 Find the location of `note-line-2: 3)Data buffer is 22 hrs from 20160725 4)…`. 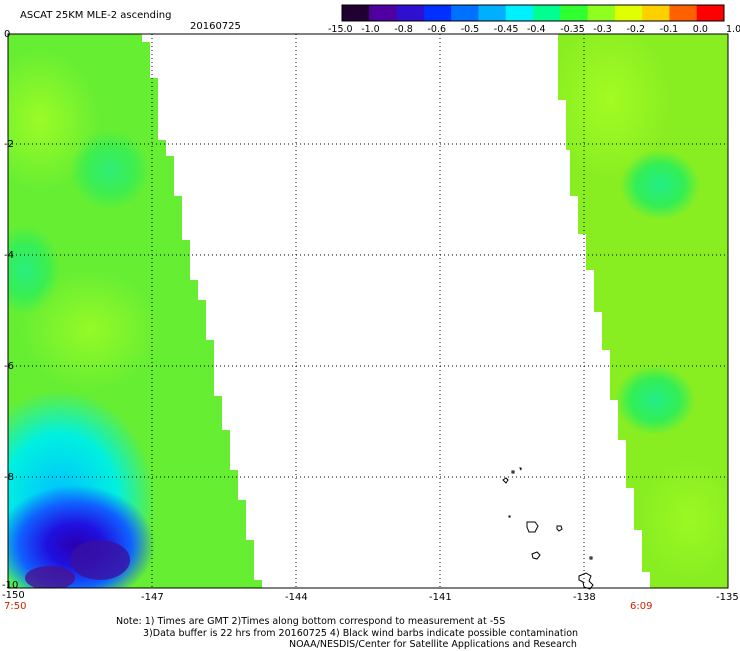

note-line-2: 3)Data buffer is 22 hrs from 20160725 4)… is located at coordinates (361, 633).